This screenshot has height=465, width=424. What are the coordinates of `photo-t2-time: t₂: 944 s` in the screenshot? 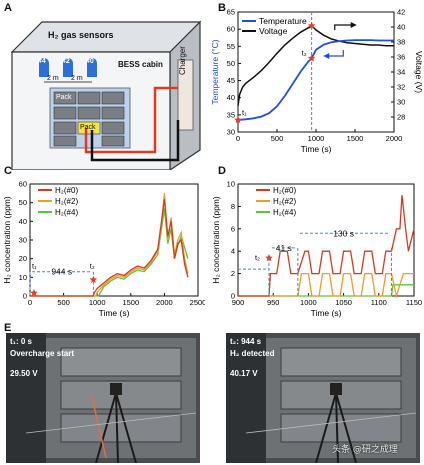 It's located at (246, 341).